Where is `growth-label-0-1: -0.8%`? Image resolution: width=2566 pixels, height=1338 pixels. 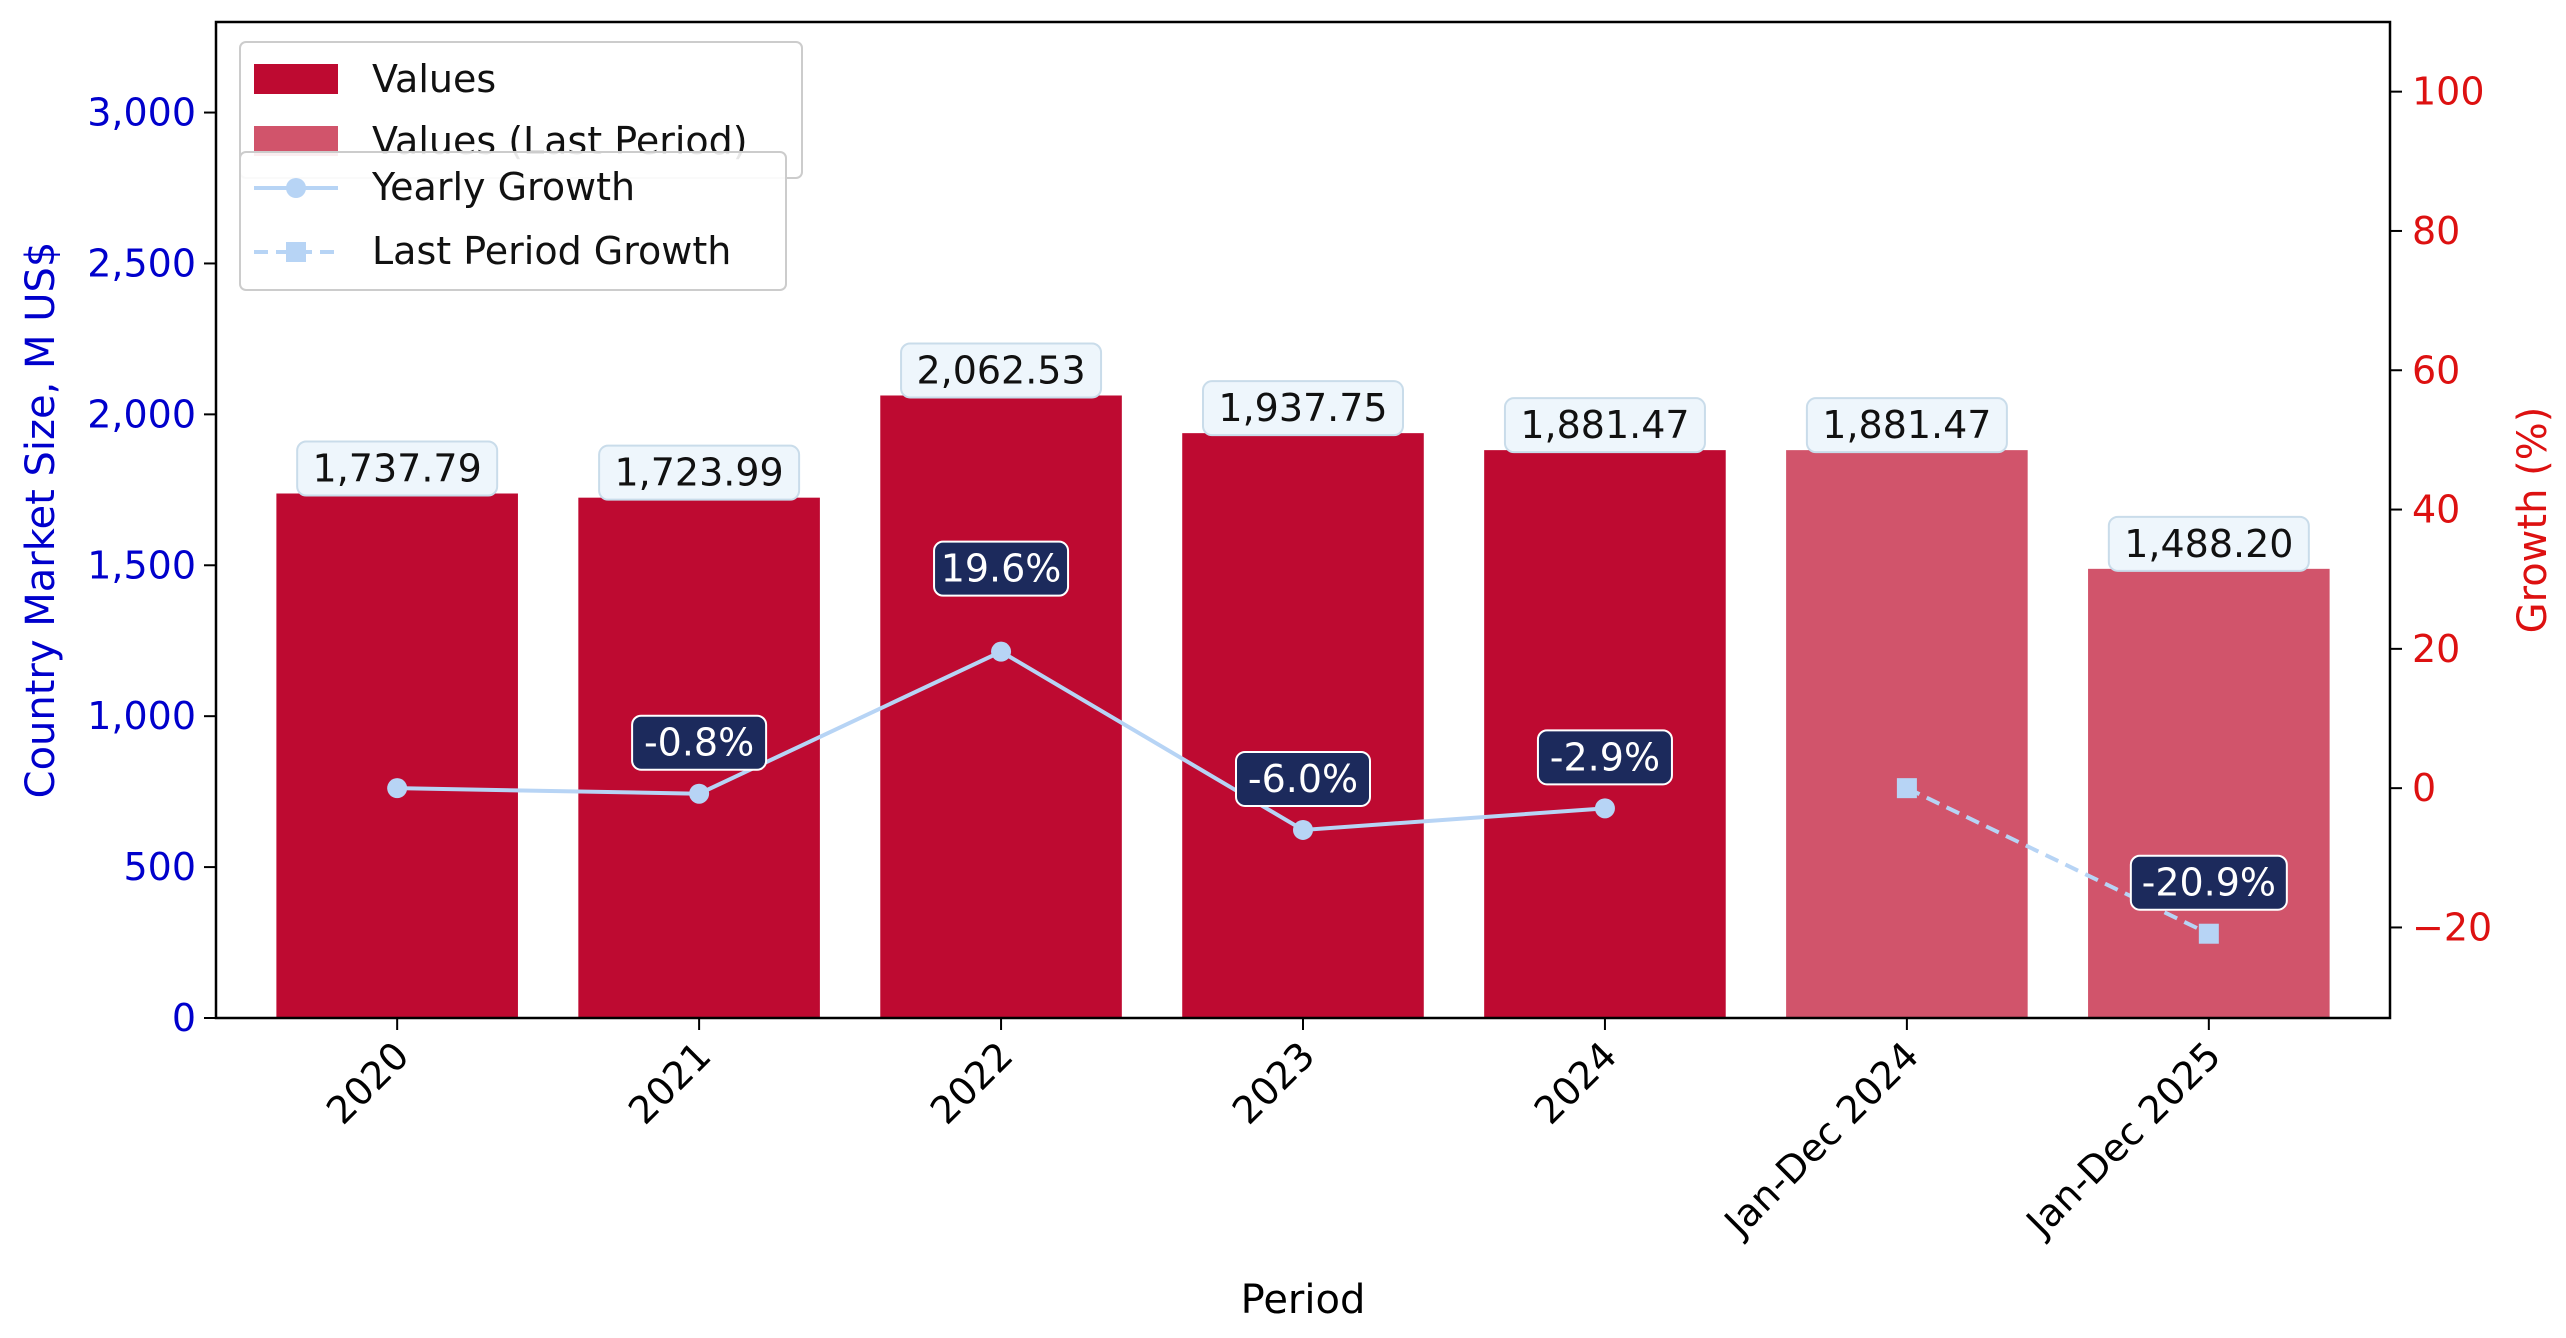
growth-label-0-1: -0.8% is located at coordinates (699, 742).